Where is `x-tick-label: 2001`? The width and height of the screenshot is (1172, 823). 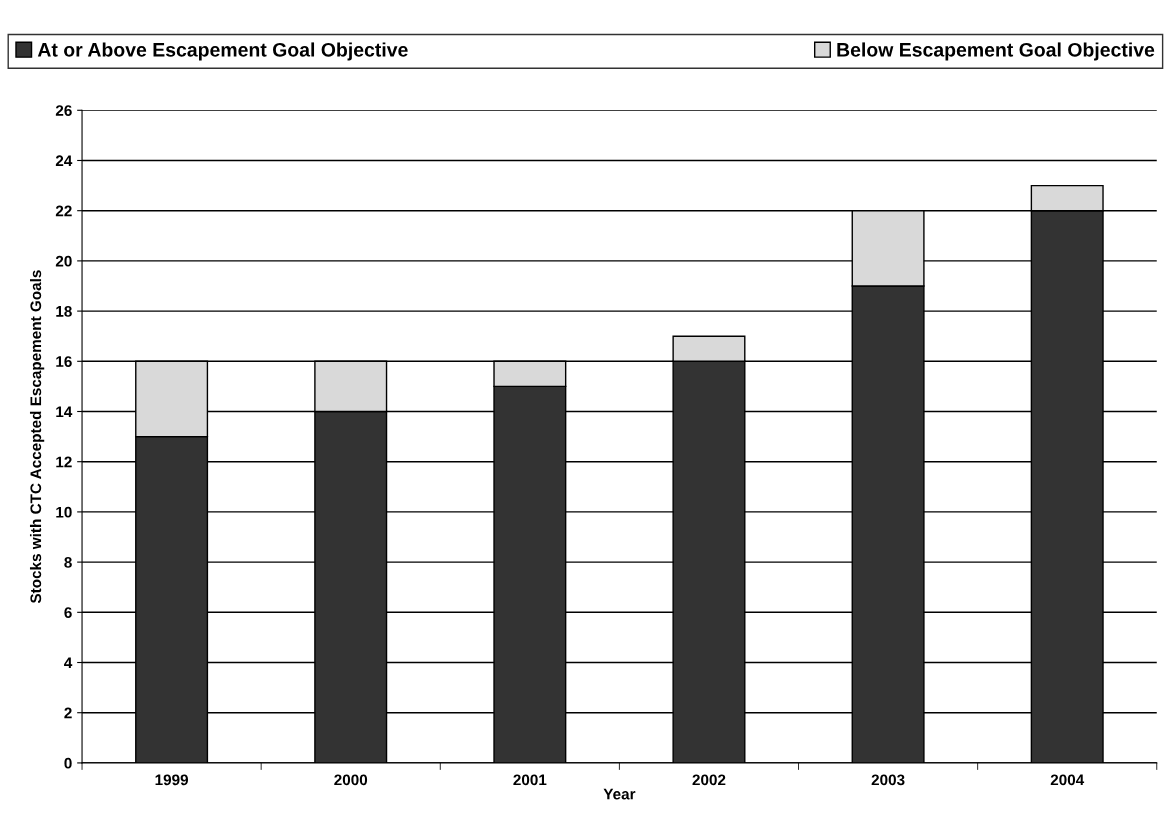
x-tick-label: 2001 is located at coordinates (530, 780).